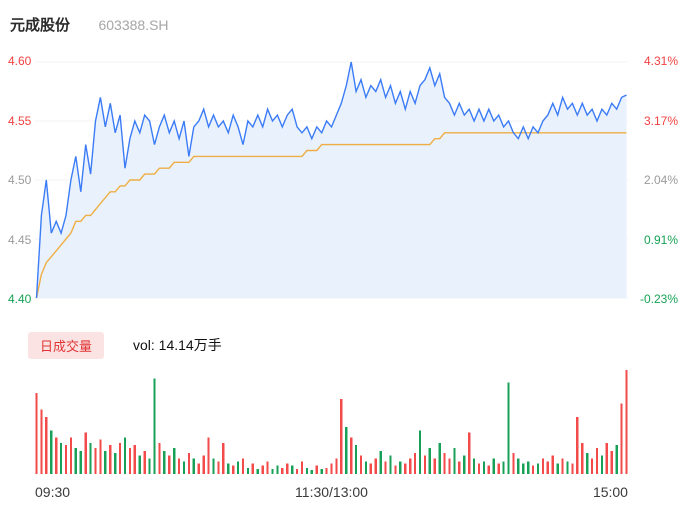 The height and width of the screenshot is (524, 686). I want to click on volume-header: 日成交量 vol: 14.14万手, so click(343, 344).